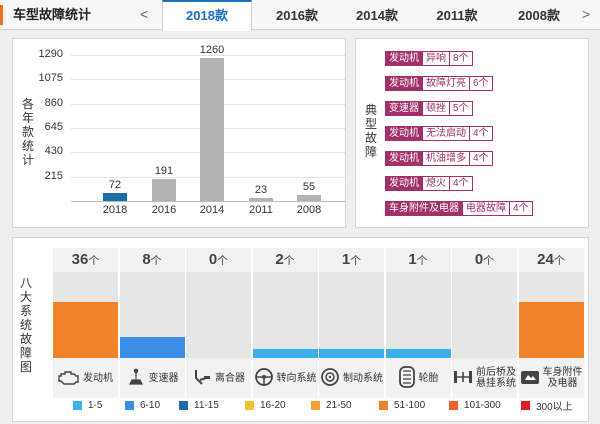 The image size is (600, 424). Describe the element at coordinates (261, 199) in the screenshot. I see `bar-2011` at that location.